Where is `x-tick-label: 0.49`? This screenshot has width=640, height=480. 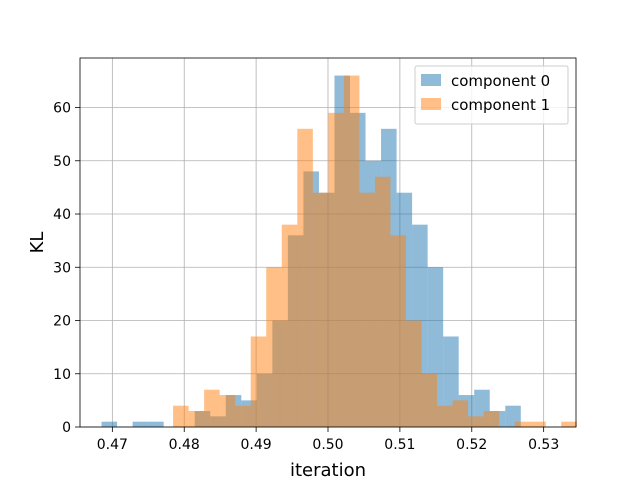
x-tick-label: 0.49 is located at coordinates (256, 445).